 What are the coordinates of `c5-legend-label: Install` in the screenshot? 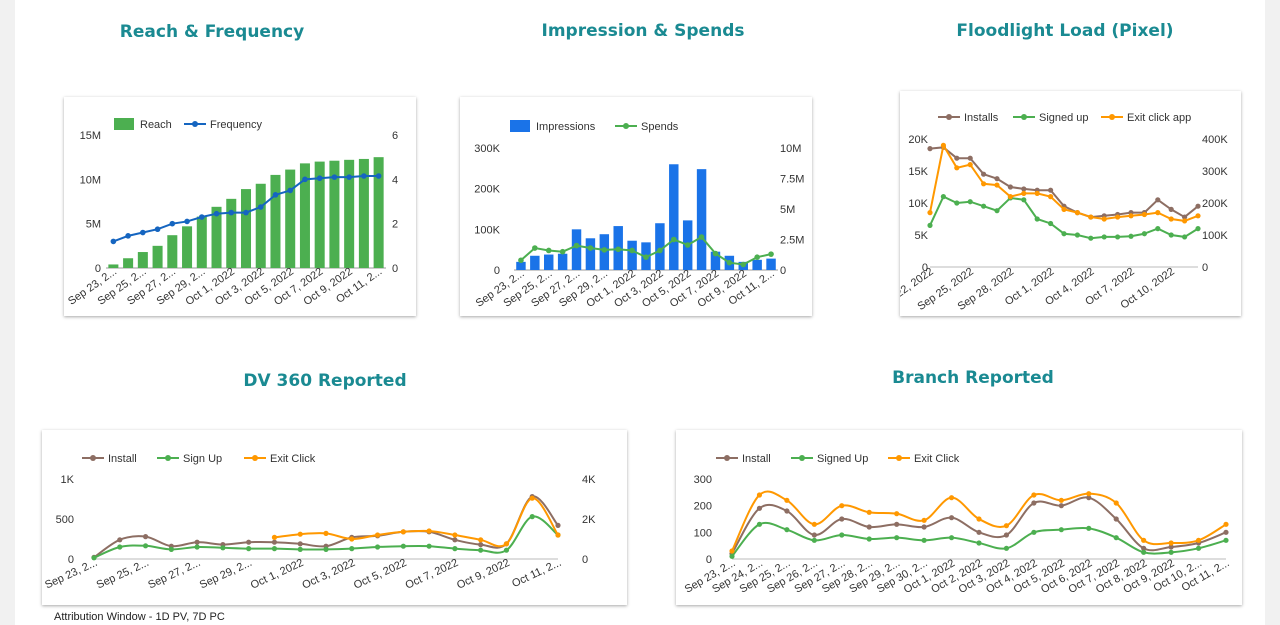 It's located at (756, 459).